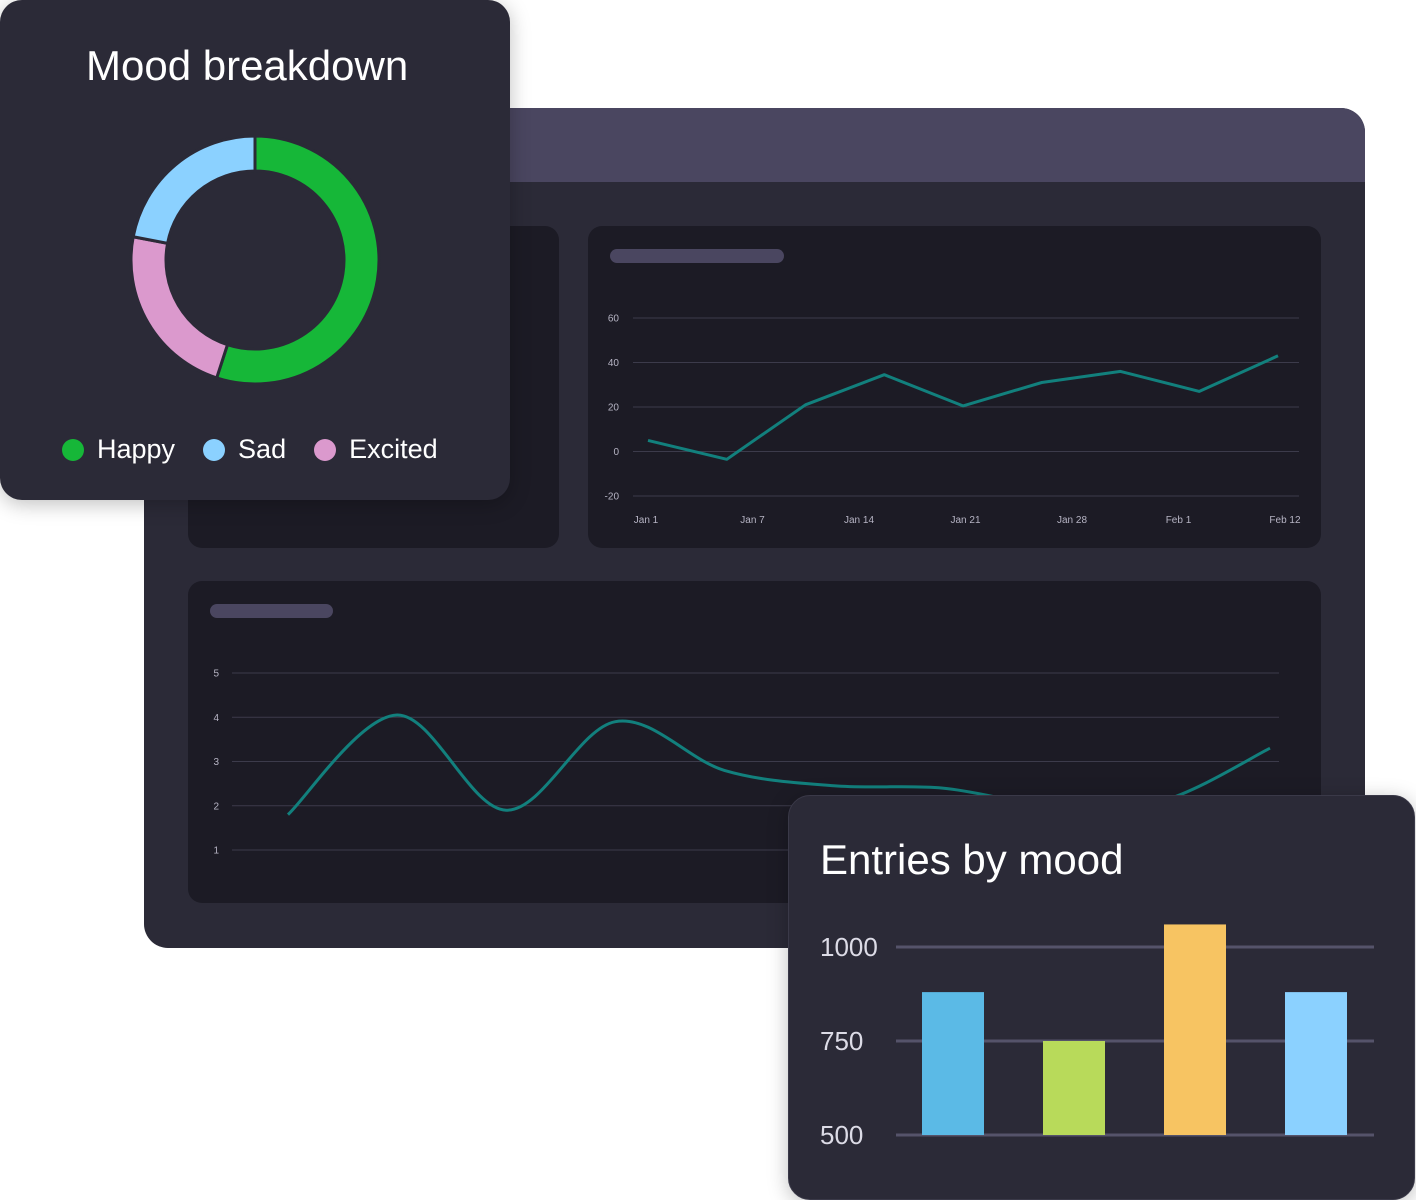 Image resolution: width=1416 pixels, height=1200 pixels. Describe the element at coordinates (1285, 520) in the screenshot. I see `x-tick-label: Feb 12` at that location.